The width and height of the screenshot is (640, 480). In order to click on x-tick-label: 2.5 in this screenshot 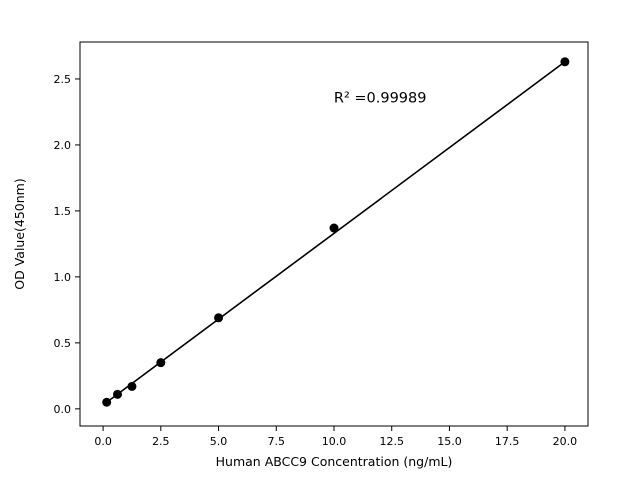, I will do `click(161, 441)`.